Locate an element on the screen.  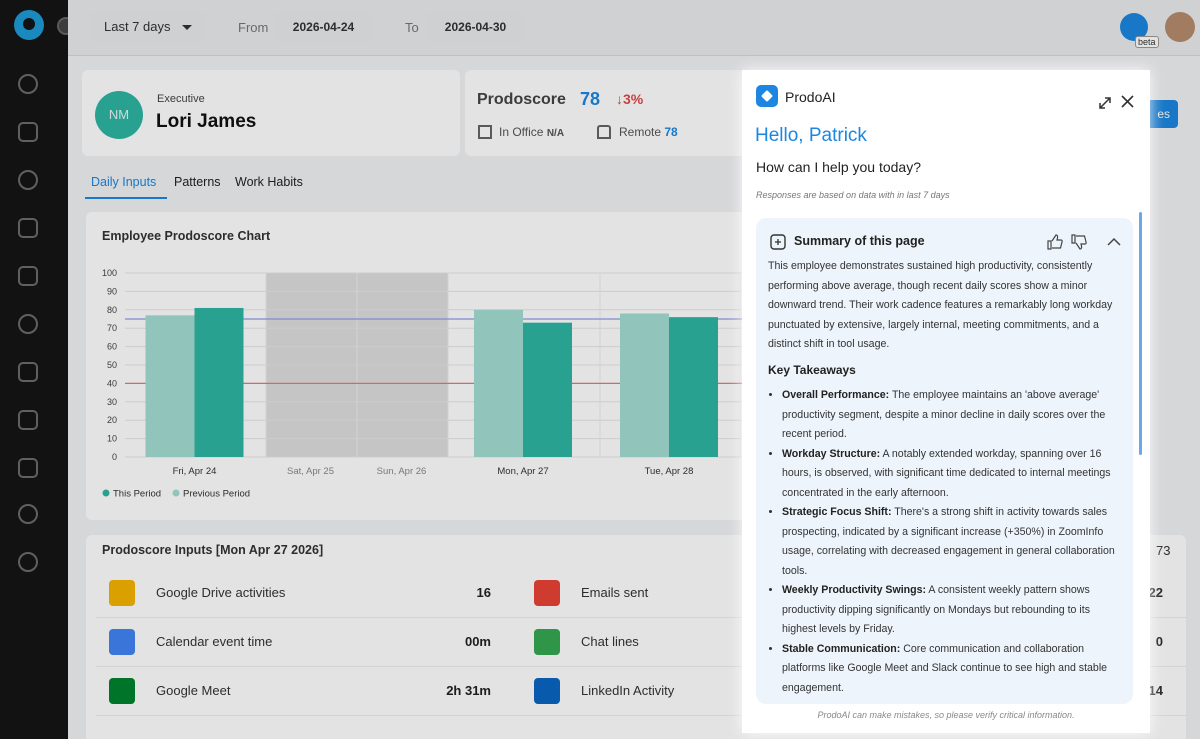
range: Last 7 days is located at coordinates (137, 26).